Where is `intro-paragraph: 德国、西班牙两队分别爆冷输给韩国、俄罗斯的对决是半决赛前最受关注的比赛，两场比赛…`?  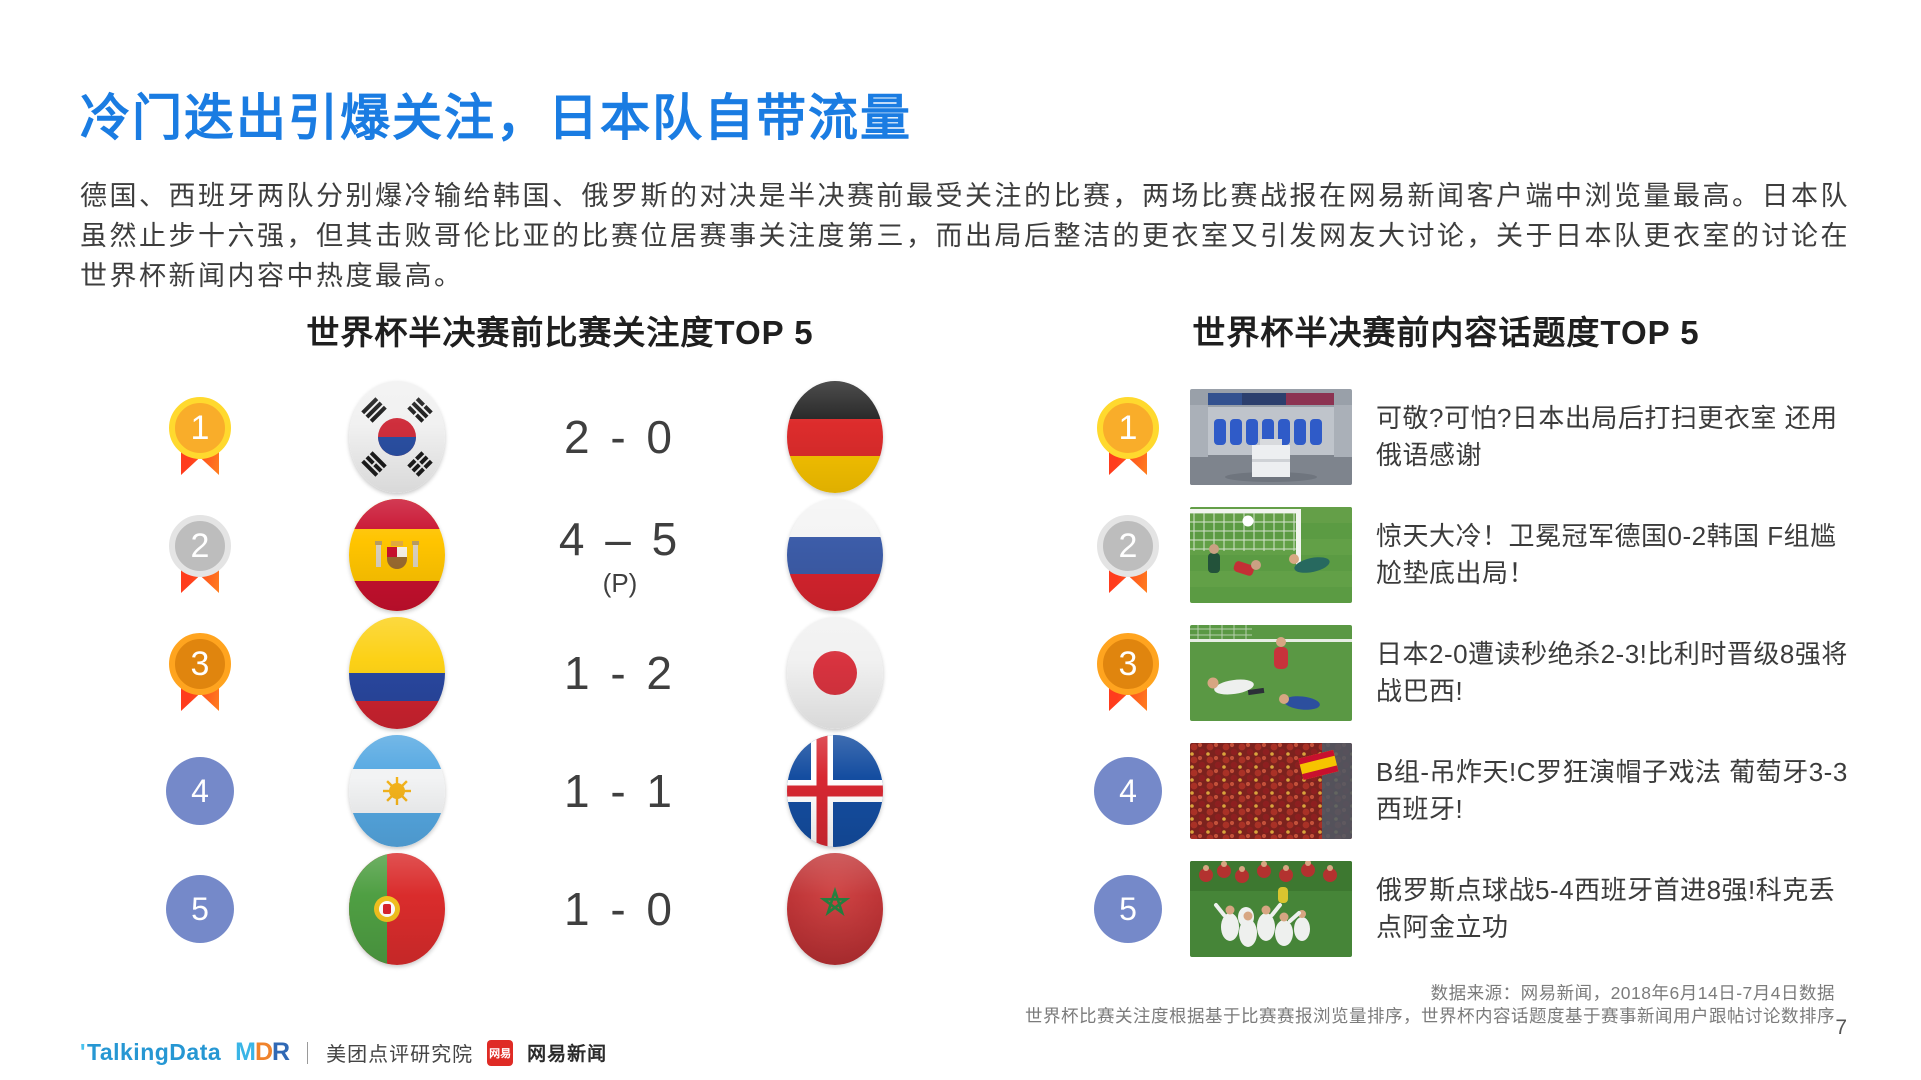
intro-paragraph: 德国、西班牙两队分别爆冷输给韩国、俄罗斯的对决是半决赛前最受关注的比赛，两场比赛… is located at coordinates (965, 236).